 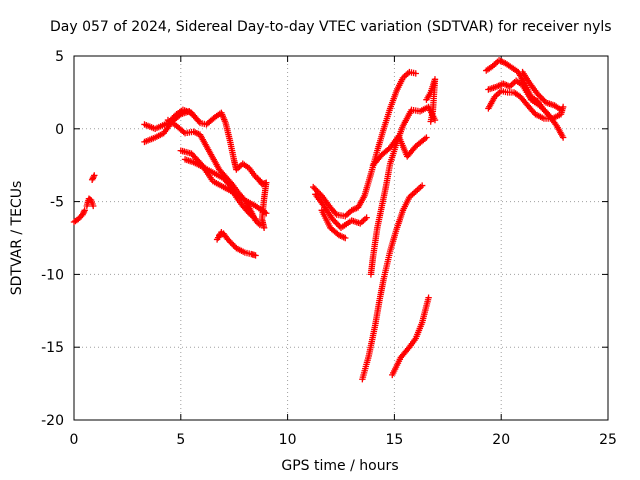 I want to click on y-tick-label: -20, so click(x=52, y=421).